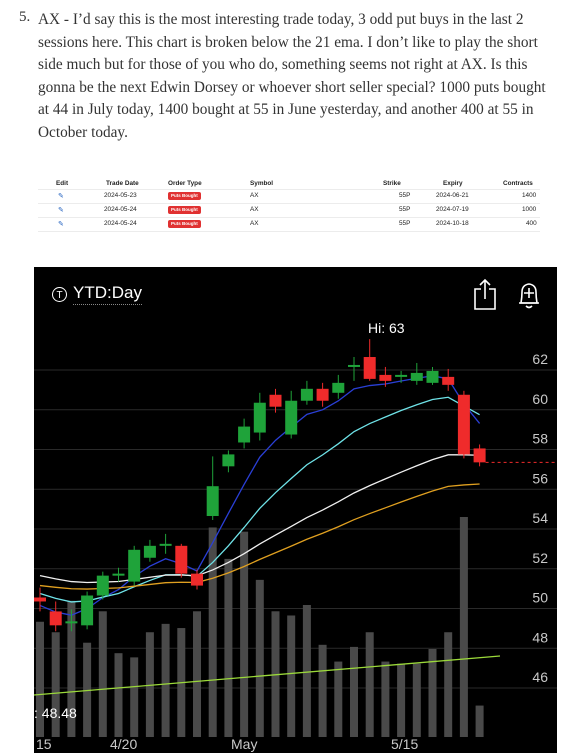 Image resolution: width=580 pixels, height=753 pixels. What do you see at coordinates (540, 558) in the screenshot?
I see `y-tick-label: 52` at bounding box center [540, 558].